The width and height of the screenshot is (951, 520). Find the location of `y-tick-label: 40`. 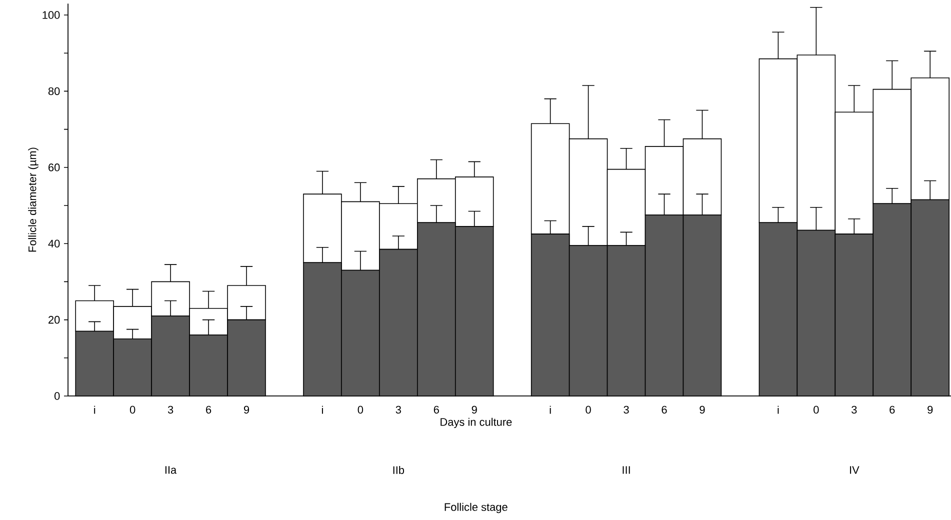

y-tick-label: 40 is located at coordinates (54, 244).